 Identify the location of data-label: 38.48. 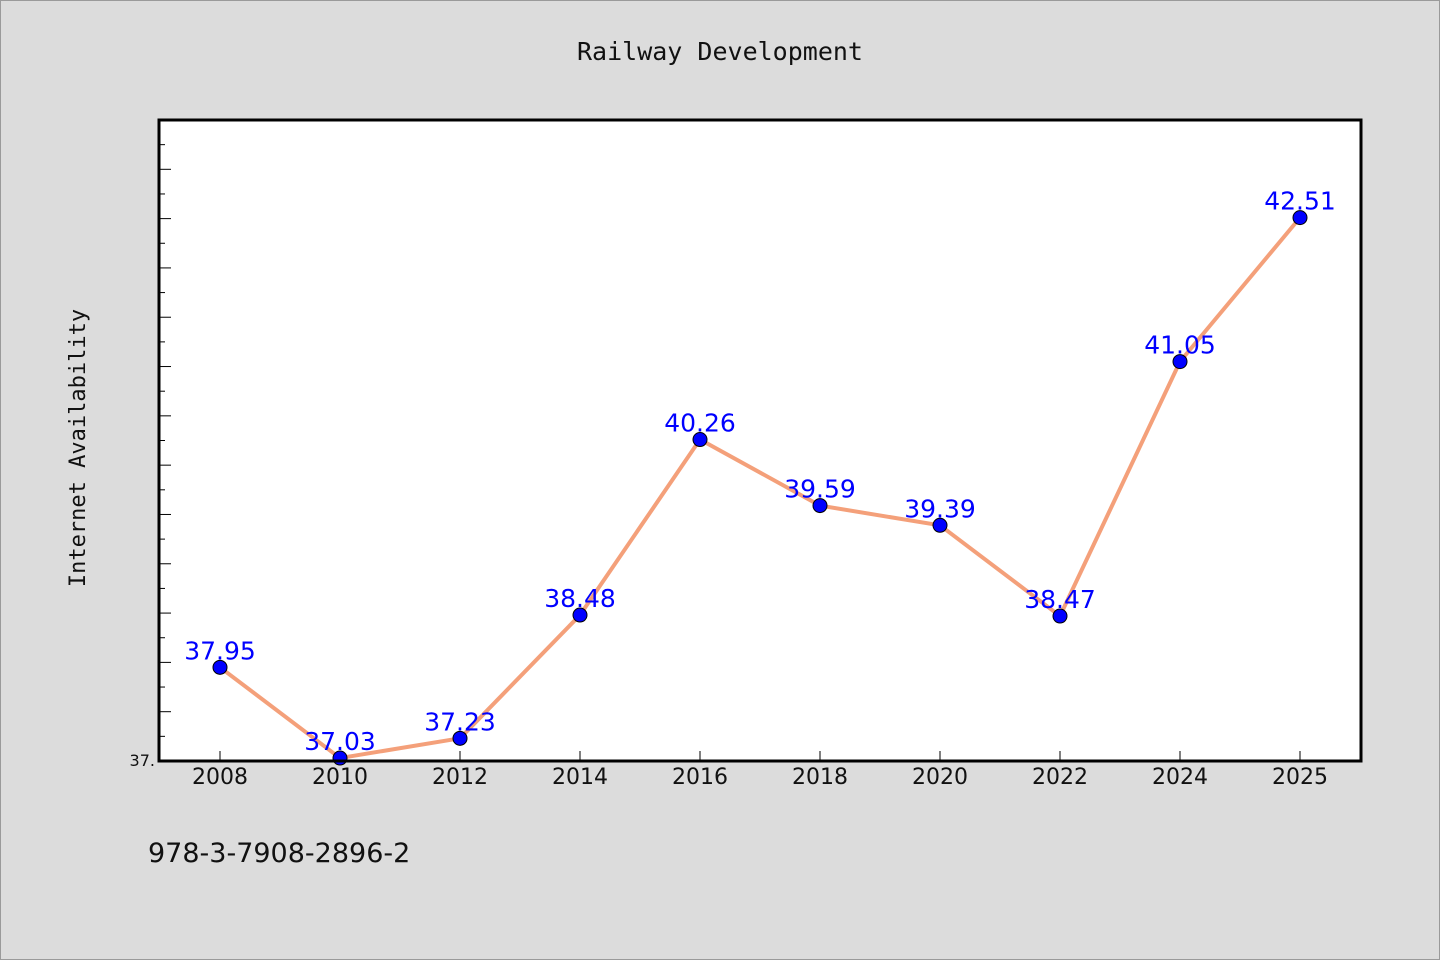
(580, 598).